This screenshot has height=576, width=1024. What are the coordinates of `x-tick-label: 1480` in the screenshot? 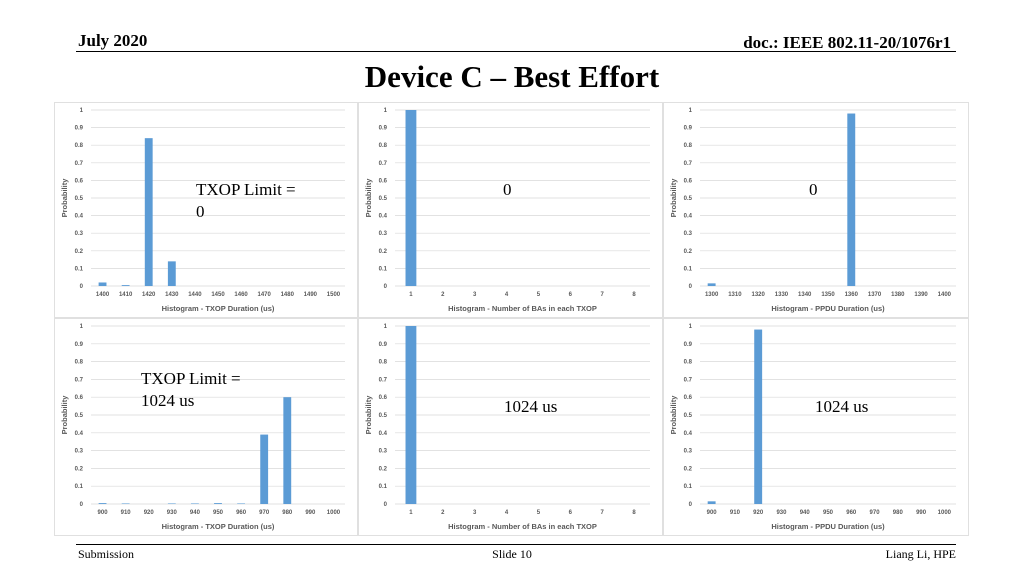 It's located at (288, 295).